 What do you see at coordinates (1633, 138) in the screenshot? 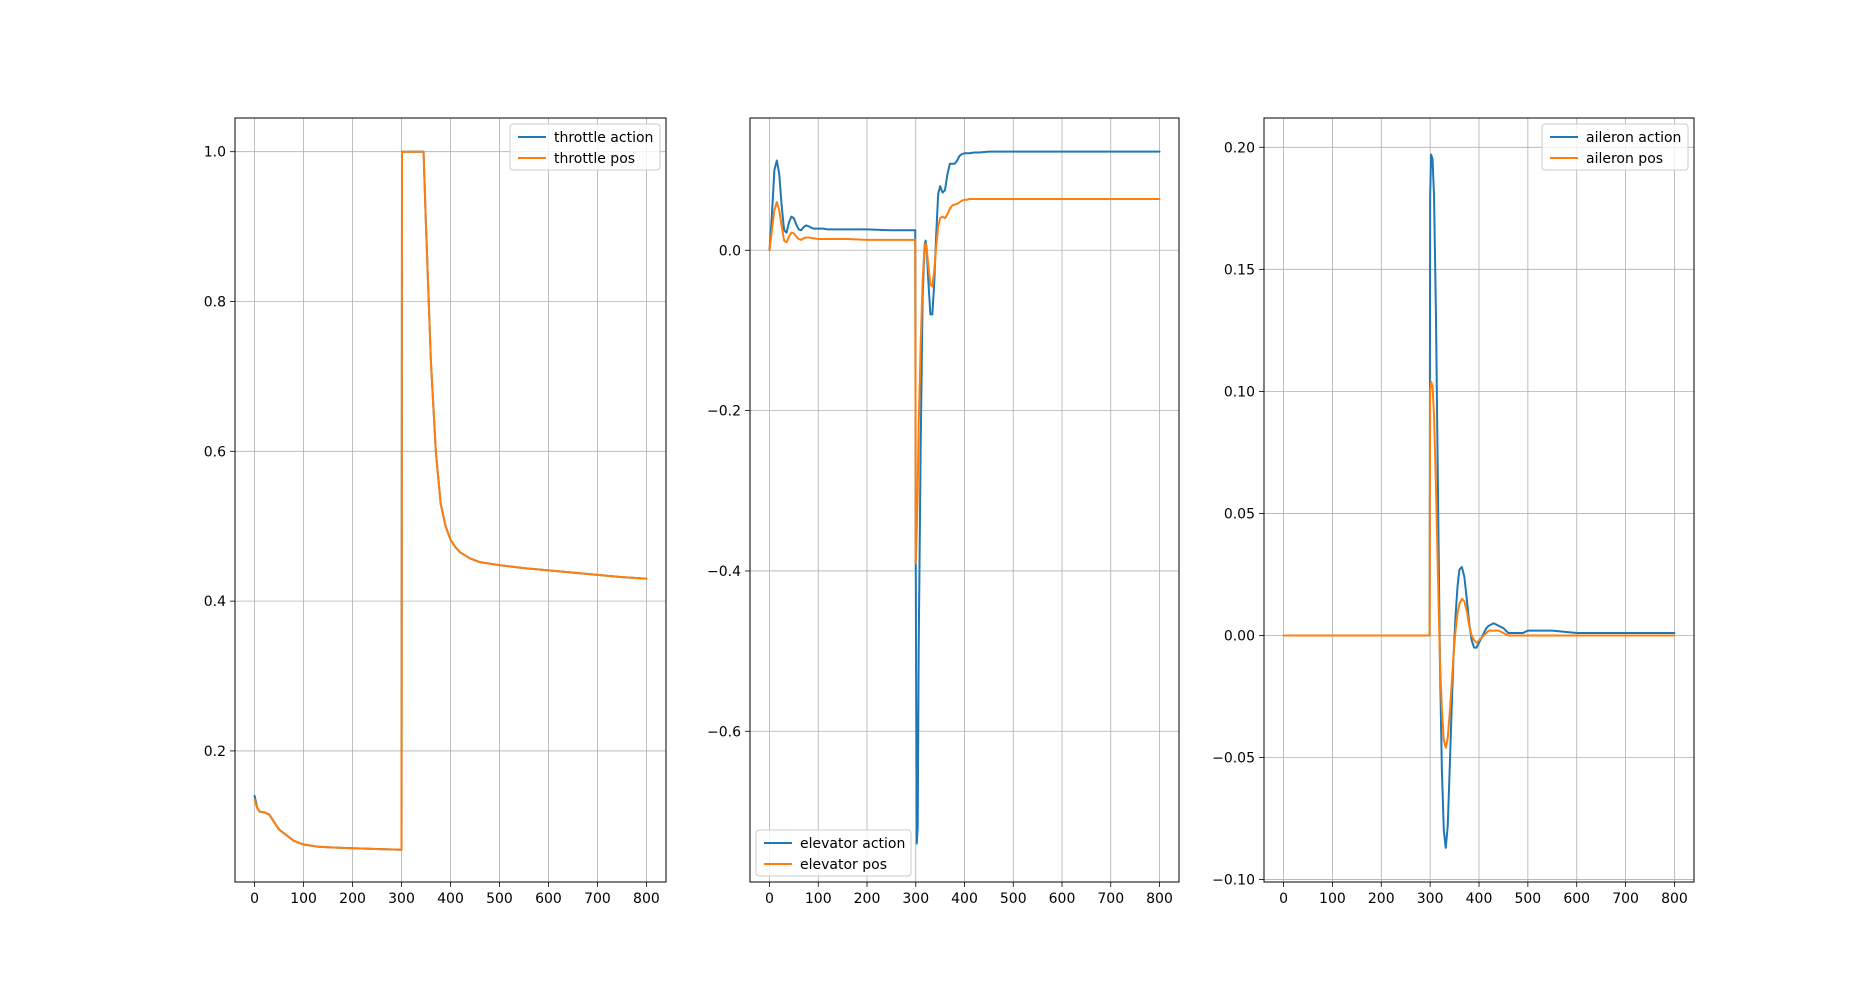
I see `legend-label: aileron action` at bounding box center [1633, 138].